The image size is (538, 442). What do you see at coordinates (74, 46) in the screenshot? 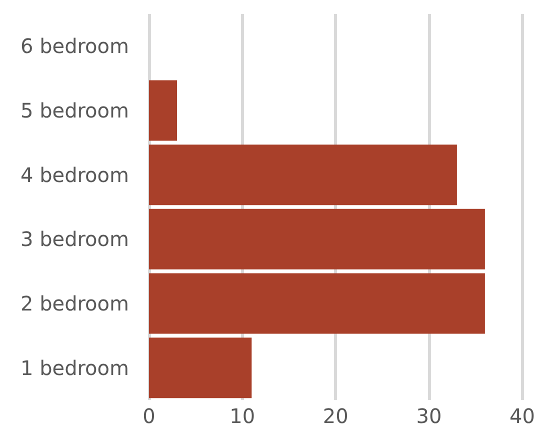
I see `y-tick-label: 6 bedroom` at bounding box center [74, 46].